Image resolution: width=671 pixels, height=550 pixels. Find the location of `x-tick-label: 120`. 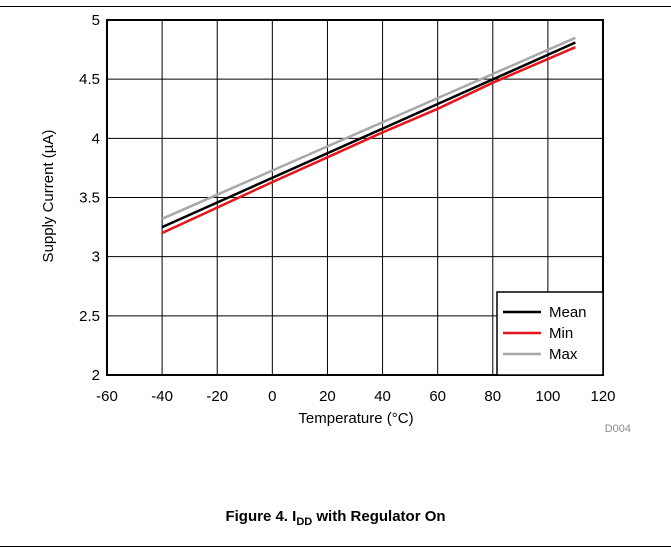

x-tick-label: 120 is located at coordinates (602, 396).